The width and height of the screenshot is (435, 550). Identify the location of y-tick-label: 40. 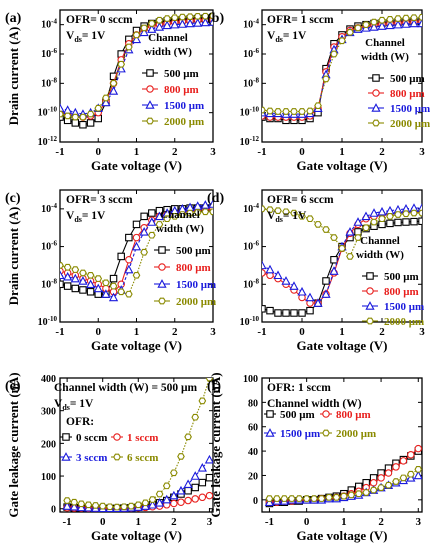
(253, 452).